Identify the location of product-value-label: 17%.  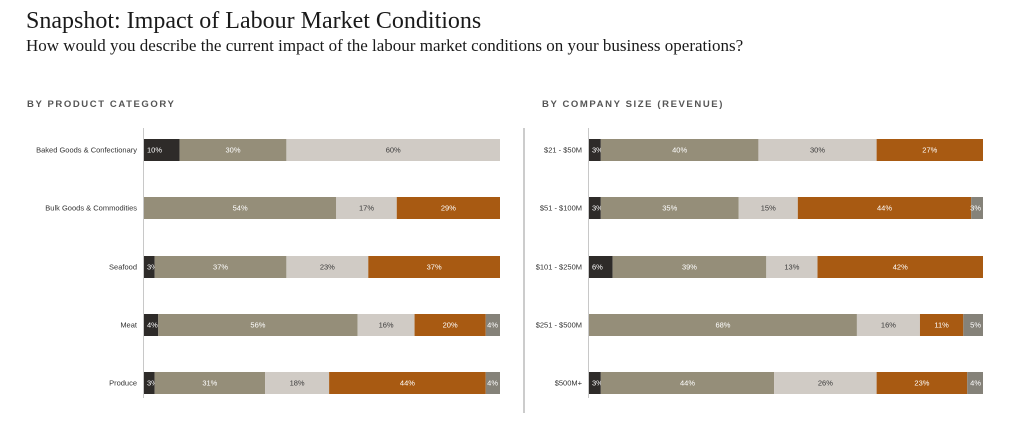
(366, 208).